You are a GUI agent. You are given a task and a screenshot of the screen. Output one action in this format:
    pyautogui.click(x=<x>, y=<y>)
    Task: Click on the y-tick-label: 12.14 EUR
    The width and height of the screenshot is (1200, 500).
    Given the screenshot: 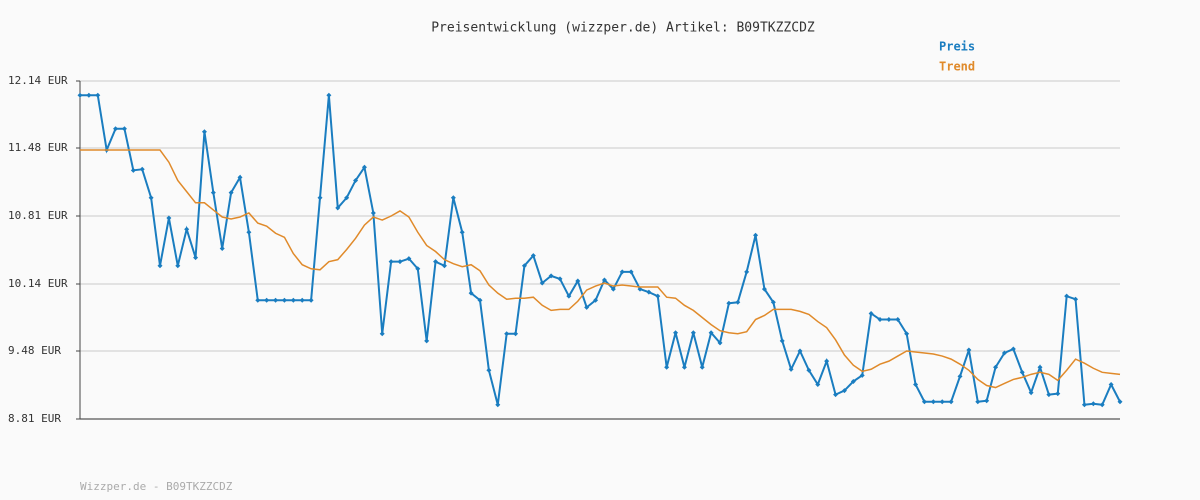 What is the action you would take?
    pyautogui.click(x=38, y=80)
    